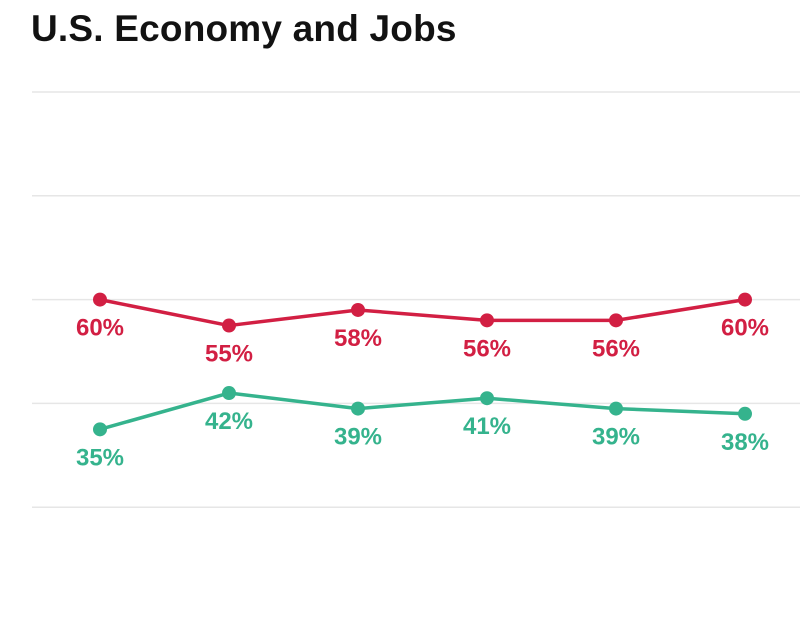 The image size is (800, 627). I want to click on data-label: 38%, so click(745, 442).